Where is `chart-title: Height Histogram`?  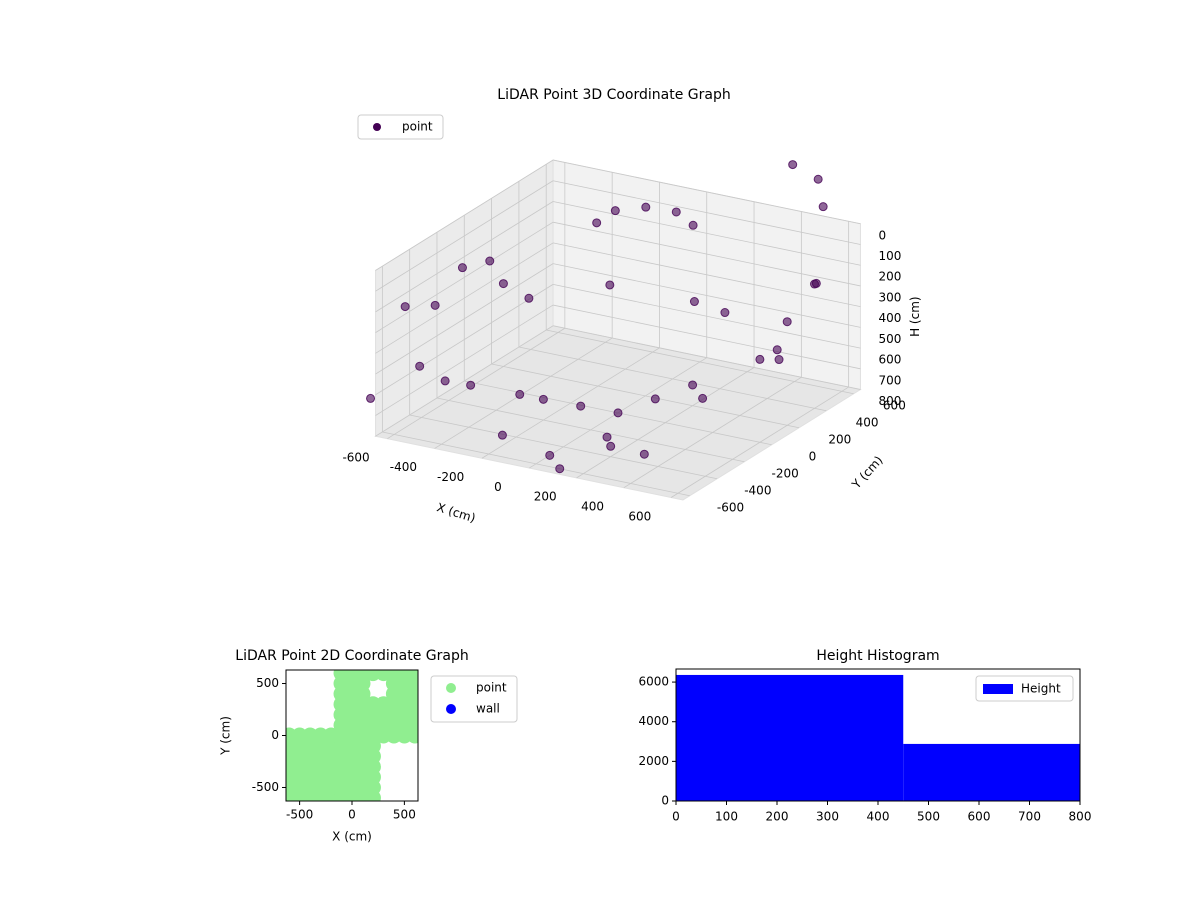
chart-title: Height Histogram is located at coordinates (877, 656).